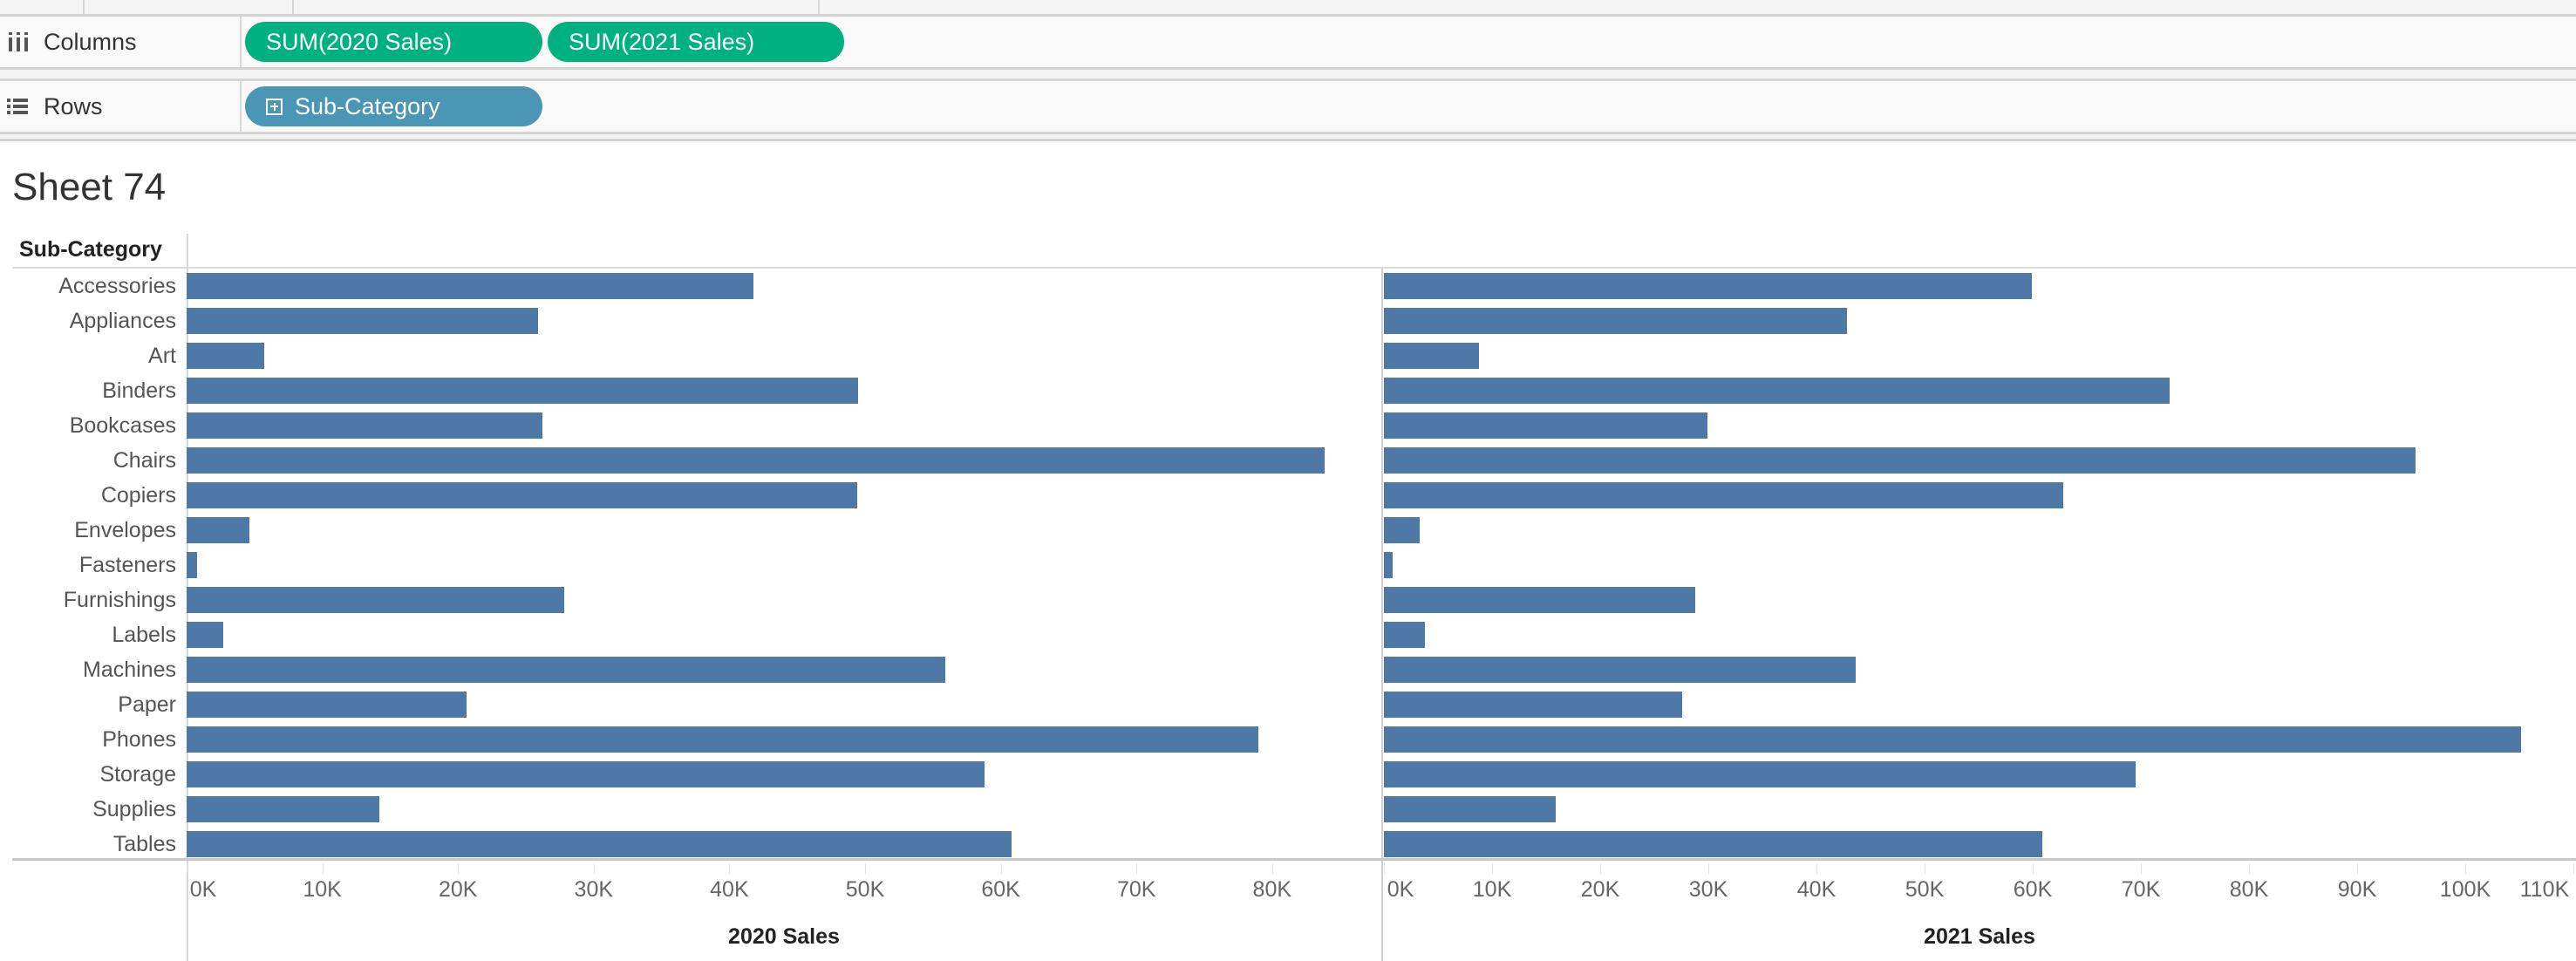 This screenshot has width=2576, height=961. What do you see at coordinates (144, 844) in the screenshot?
I see `row-label: Tables` at bounding box center [144, 844].